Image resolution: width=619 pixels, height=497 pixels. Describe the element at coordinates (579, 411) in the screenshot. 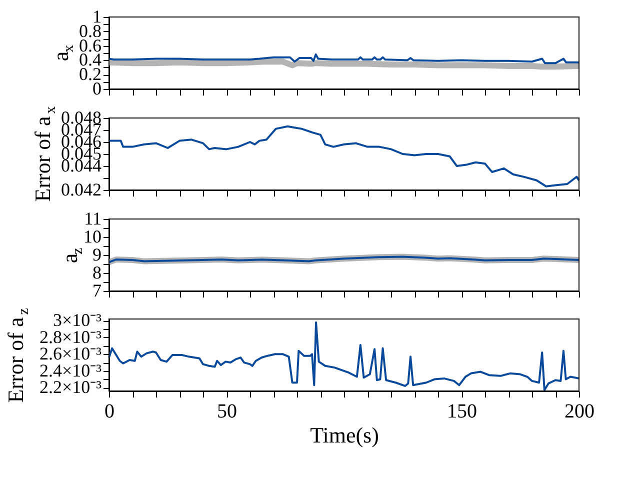

I see `x-tick-label: 200` at that location.